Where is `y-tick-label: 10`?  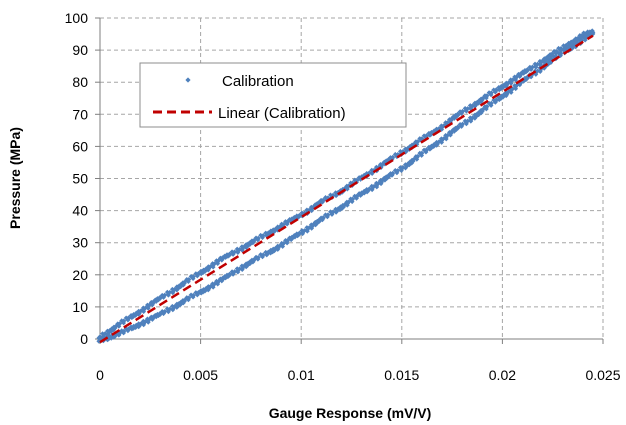 y-tick-label: 10 is located at coordinates (80, 307).